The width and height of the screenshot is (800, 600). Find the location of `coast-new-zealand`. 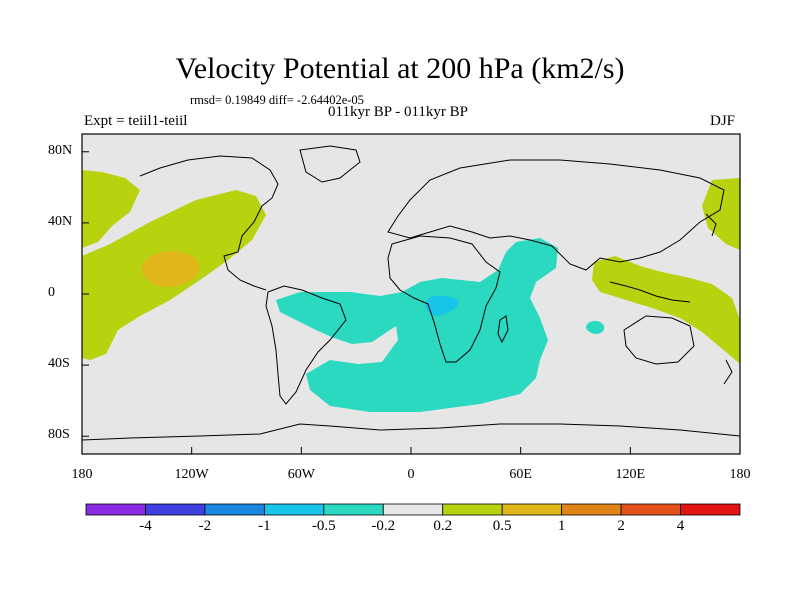

coast-new-zealand is located at coordinates (728, 372).